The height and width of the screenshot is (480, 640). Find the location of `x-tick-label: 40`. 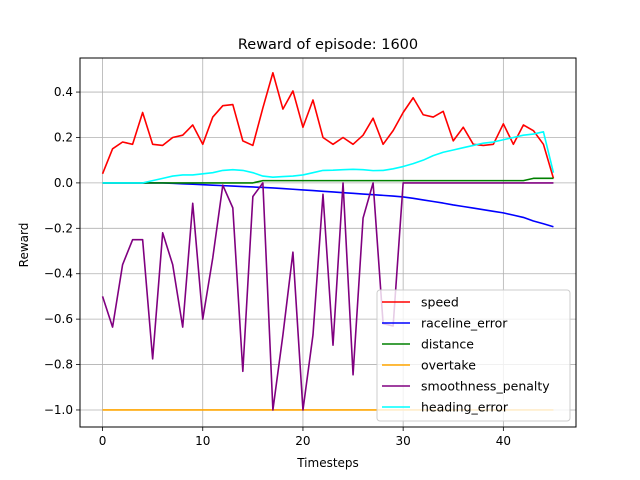

x-tick-label: 40 is located at coordinates (503, 441).